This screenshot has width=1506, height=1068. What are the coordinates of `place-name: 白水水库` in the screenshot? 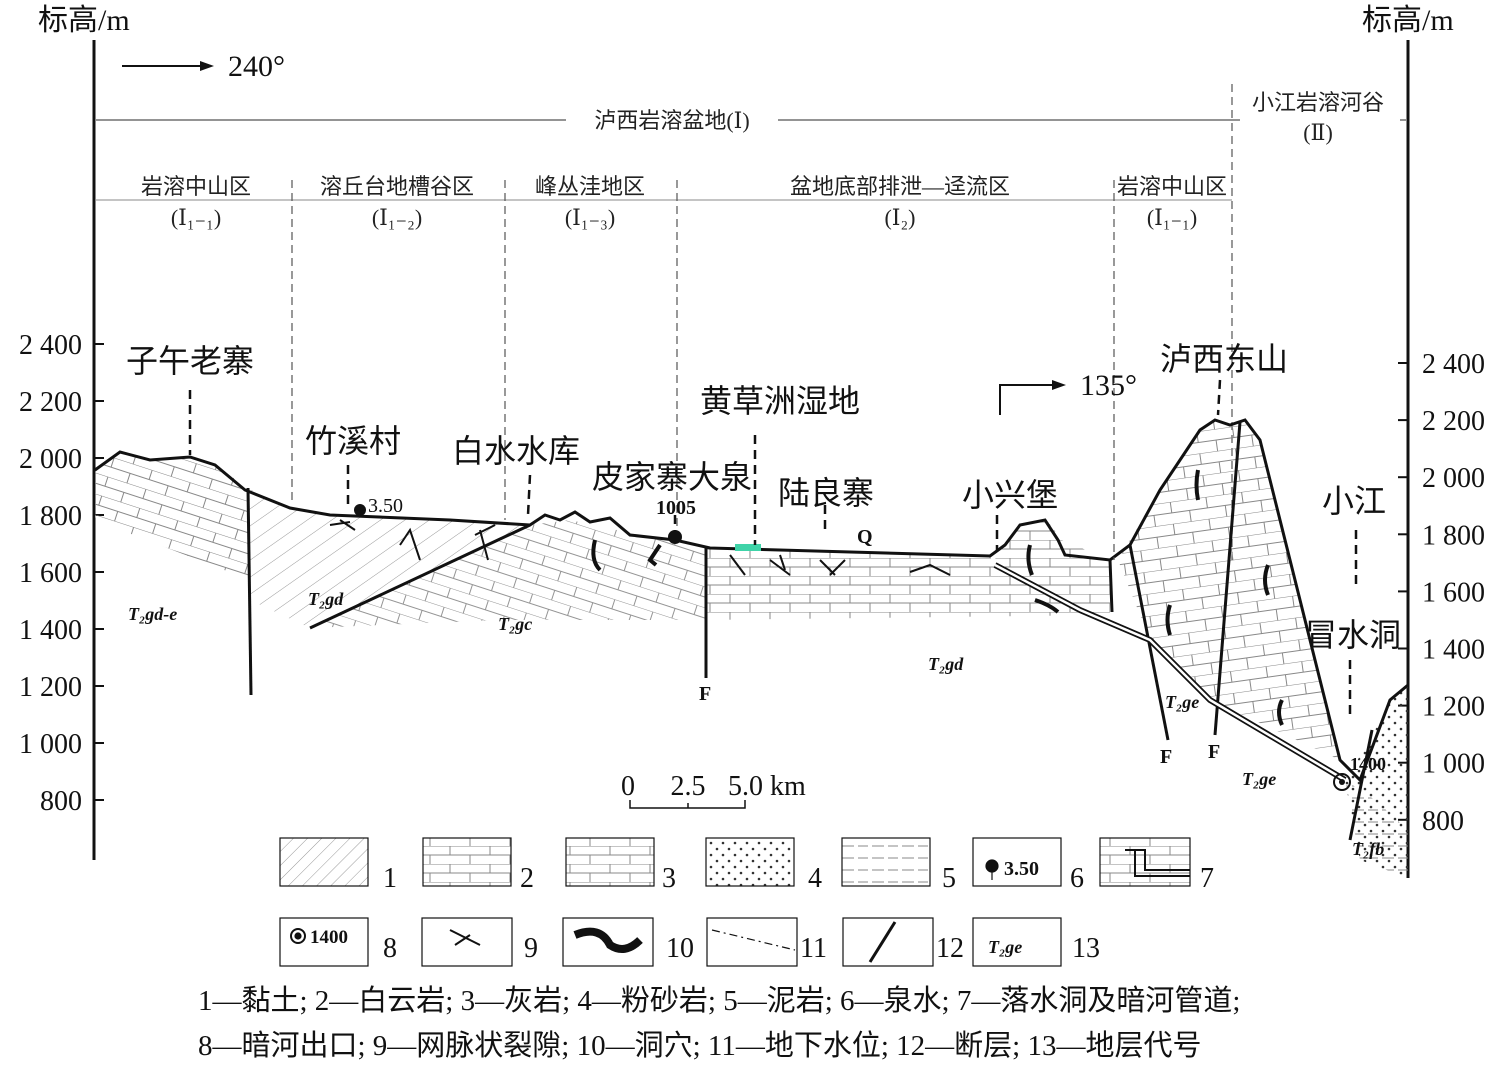 It's located at (516, 451).